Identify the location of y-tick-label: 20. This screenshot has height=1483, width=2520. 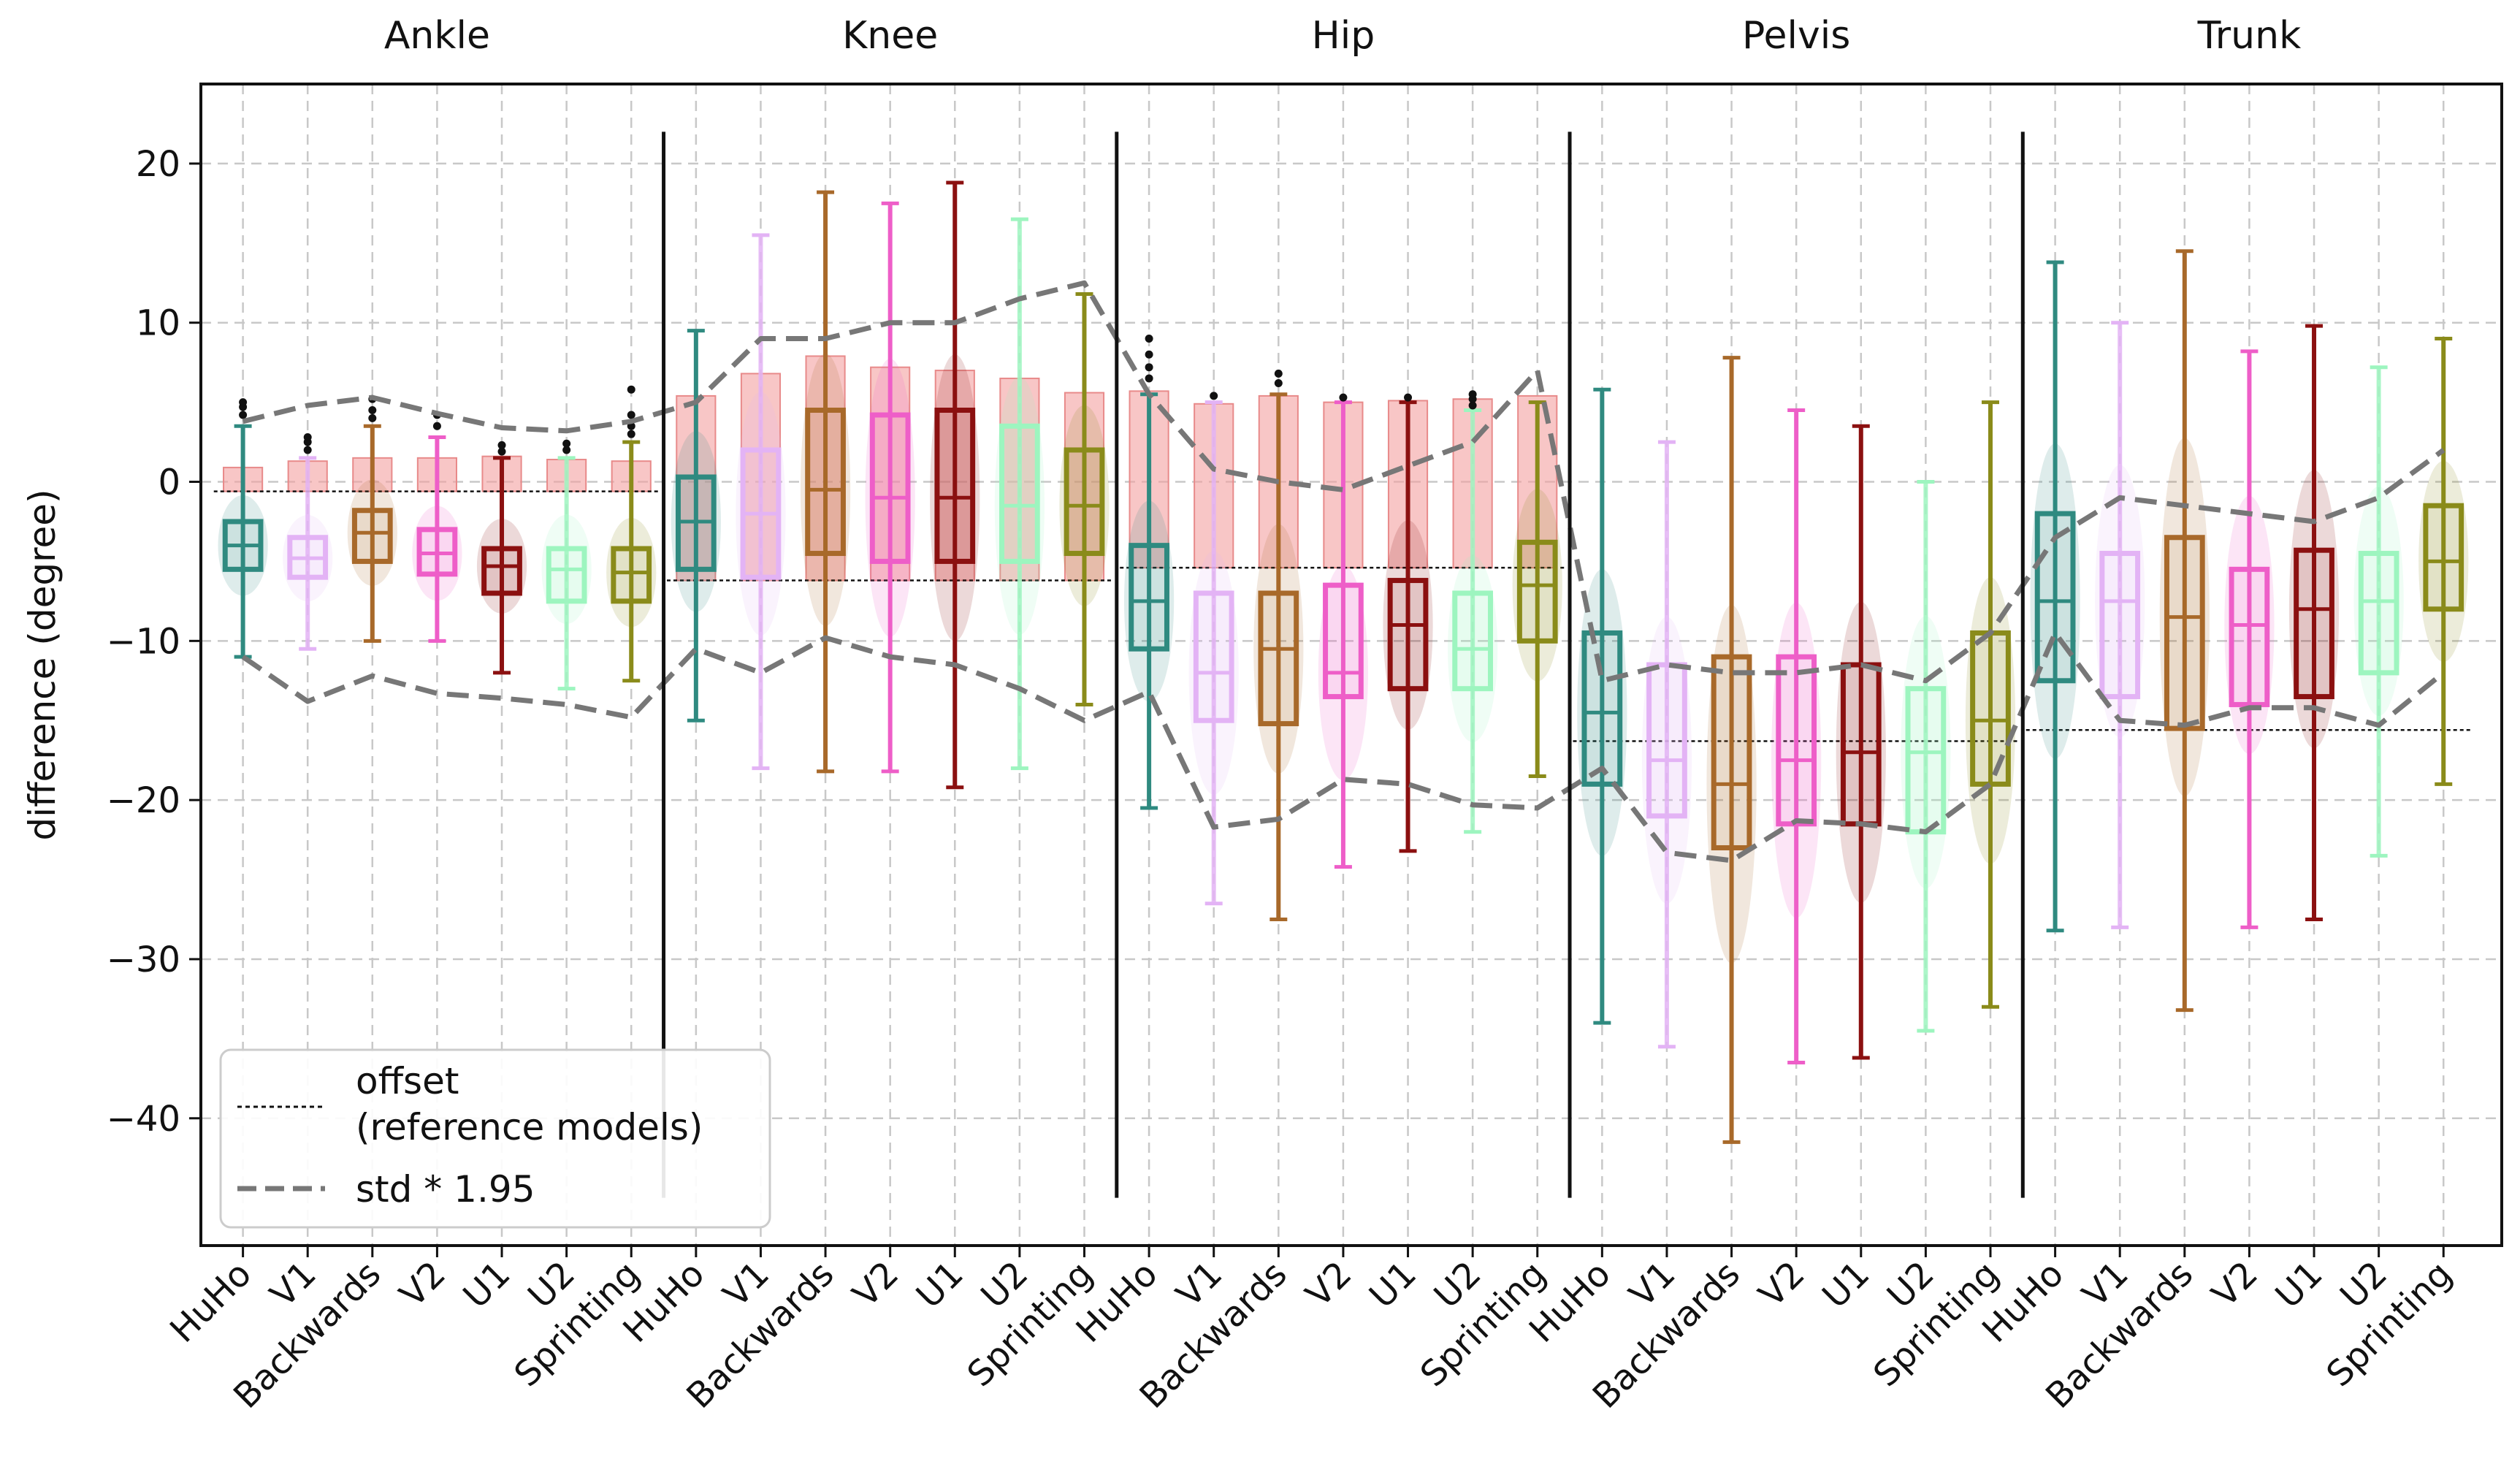
(158, 164).